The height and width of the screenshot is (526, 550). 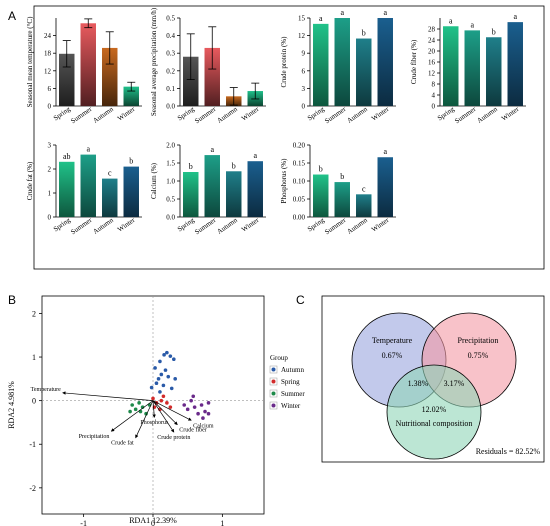 I want to click on y-tick-label: 1.0, so click(x=170, y=182).